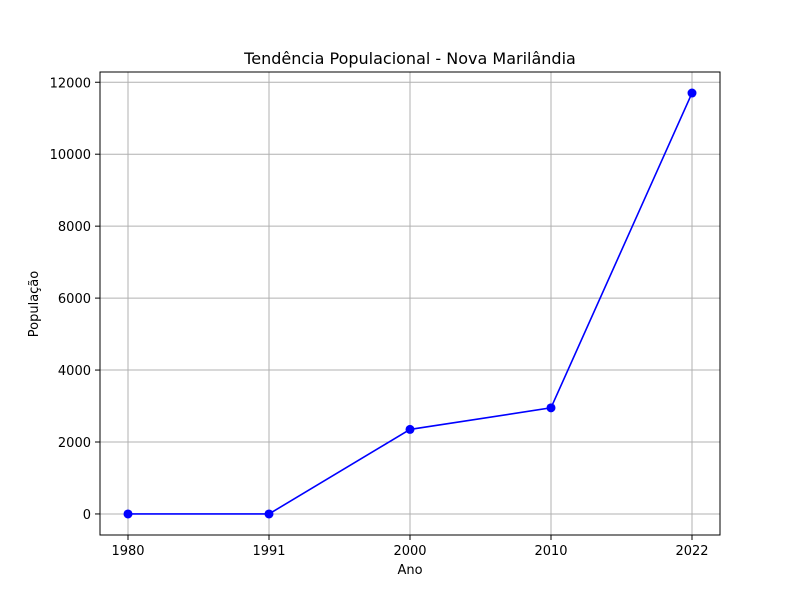 The height and width of the screenshot is (600, 800). I want to click on y-tick-label: 4000, so click(74, 371).